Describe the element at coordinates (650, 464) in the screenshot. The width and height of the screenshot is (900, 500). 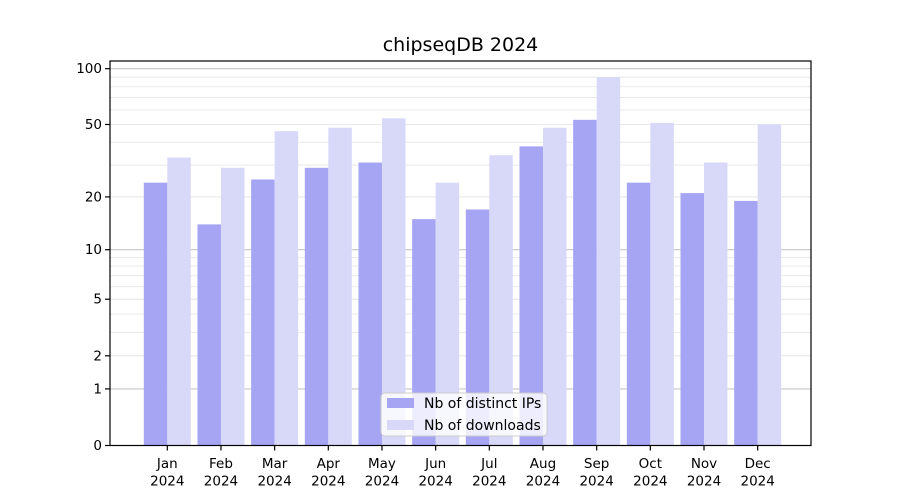
I see `x-tick-label-oct: Oct` at that location.